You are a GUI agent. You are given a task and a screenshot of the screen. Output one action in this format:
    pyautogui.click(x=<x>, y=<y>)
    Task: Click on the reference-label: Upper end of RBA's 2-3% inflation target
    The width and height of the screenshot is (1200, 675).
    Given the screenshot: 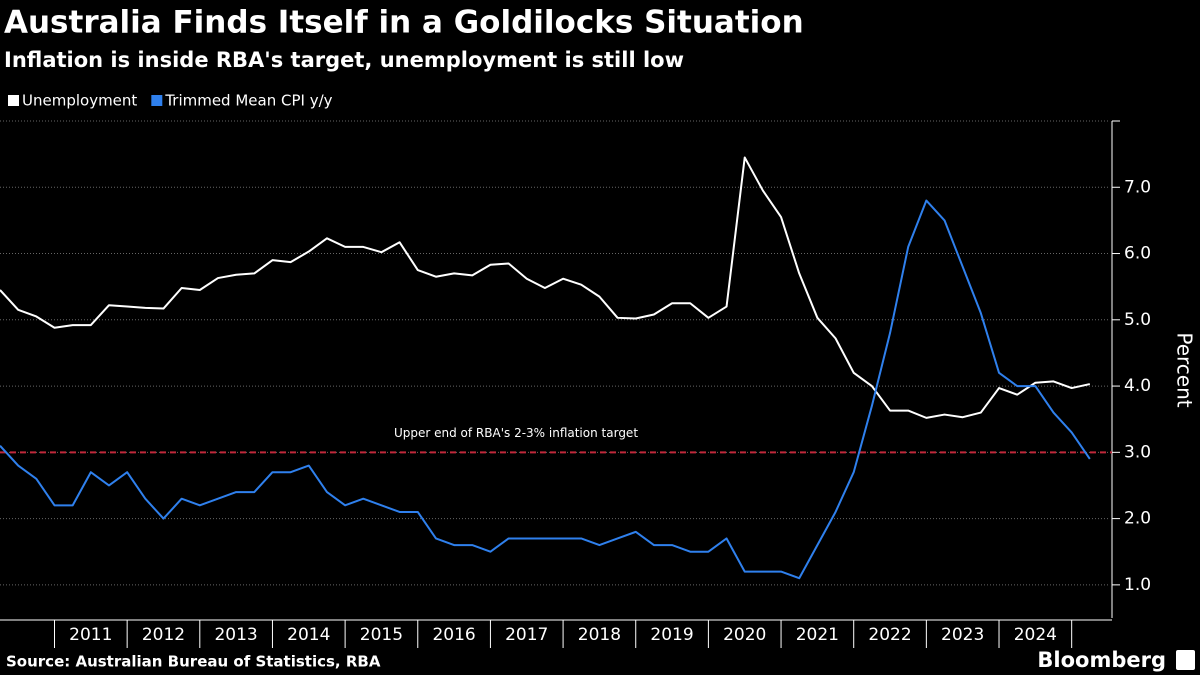 What is the action you would take?
    pyautogui.click(x=516, y=433)
    